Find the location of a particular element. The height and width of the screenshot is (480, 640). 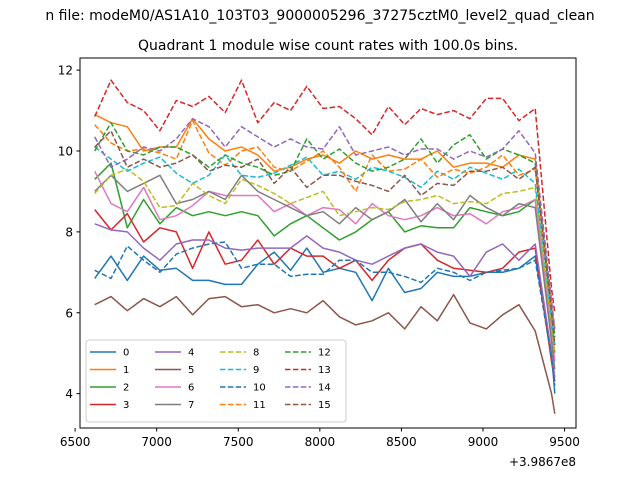

legend-label-0: 0 is located at coordinates (126, 353).